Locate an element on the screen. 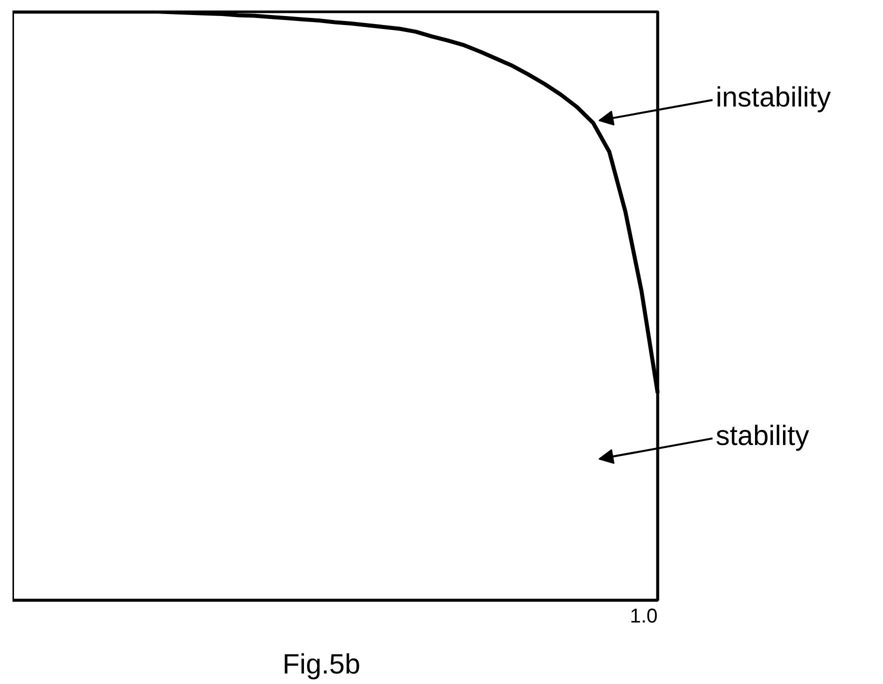 Image resolution: width=883 pixels, height=684 pixels. text: instability is located at coordinates (773, 97).